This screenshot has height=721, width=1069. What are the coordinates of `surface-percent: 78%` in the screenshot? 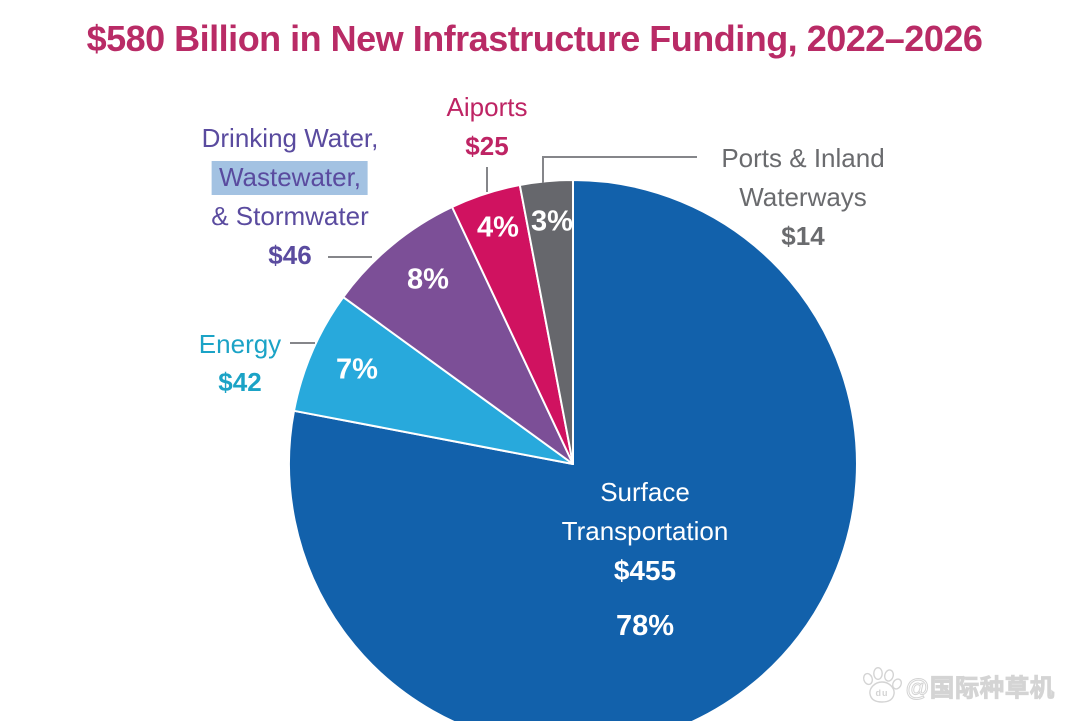 It's located at (645, 626).